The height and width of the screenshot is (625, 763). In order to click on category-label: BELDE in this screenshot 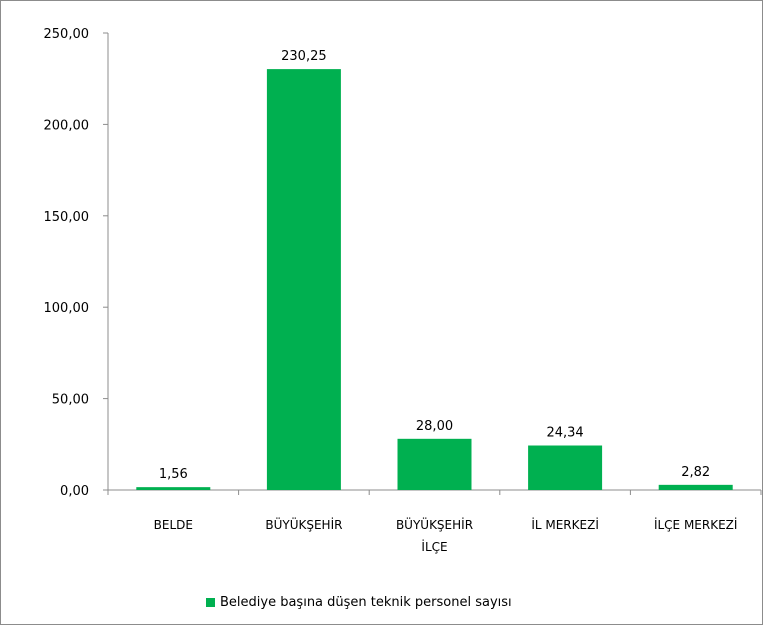, I will do `click(173, 525)`.